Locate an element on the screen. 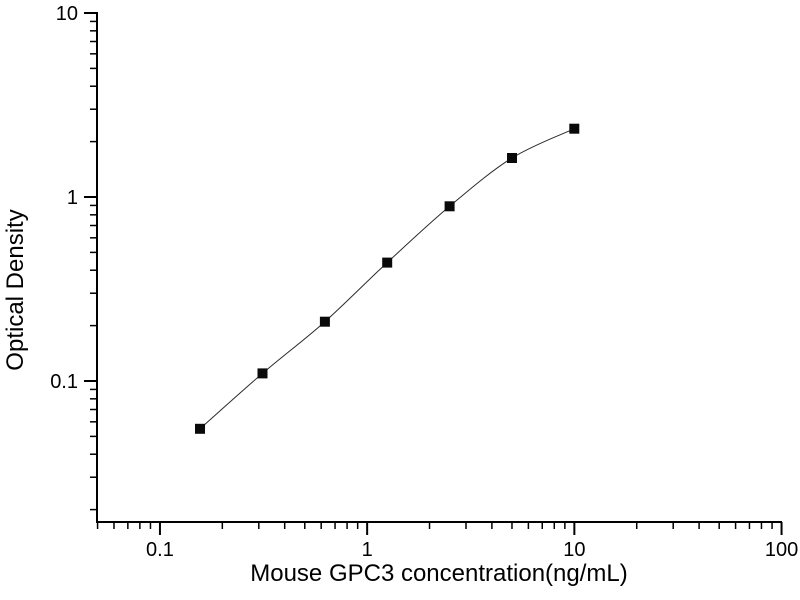 The height and width of the screenshot is (600, 800). x-tick-label: 1 is located at coordinates (367, 550).